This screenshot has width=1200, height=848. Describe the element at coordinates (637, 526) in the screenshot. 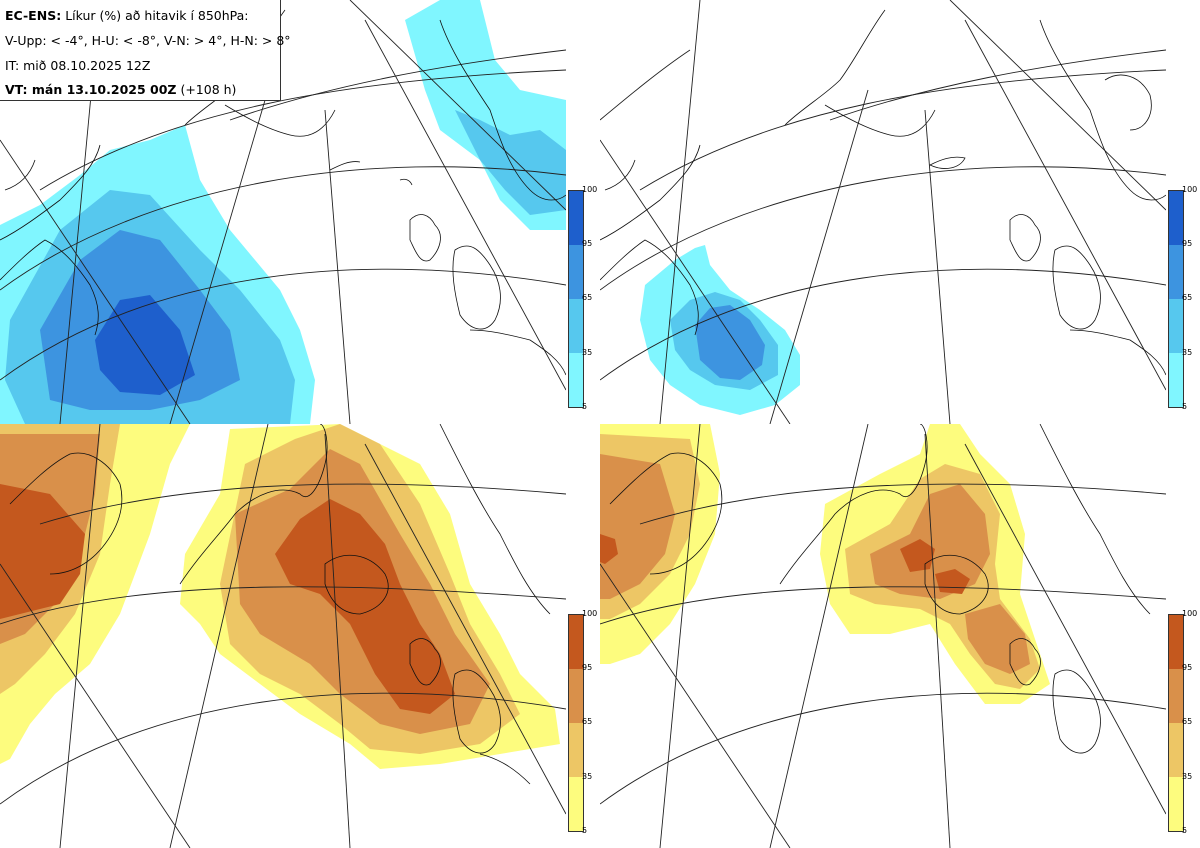

I see `prob-contour-65-west` at that location.